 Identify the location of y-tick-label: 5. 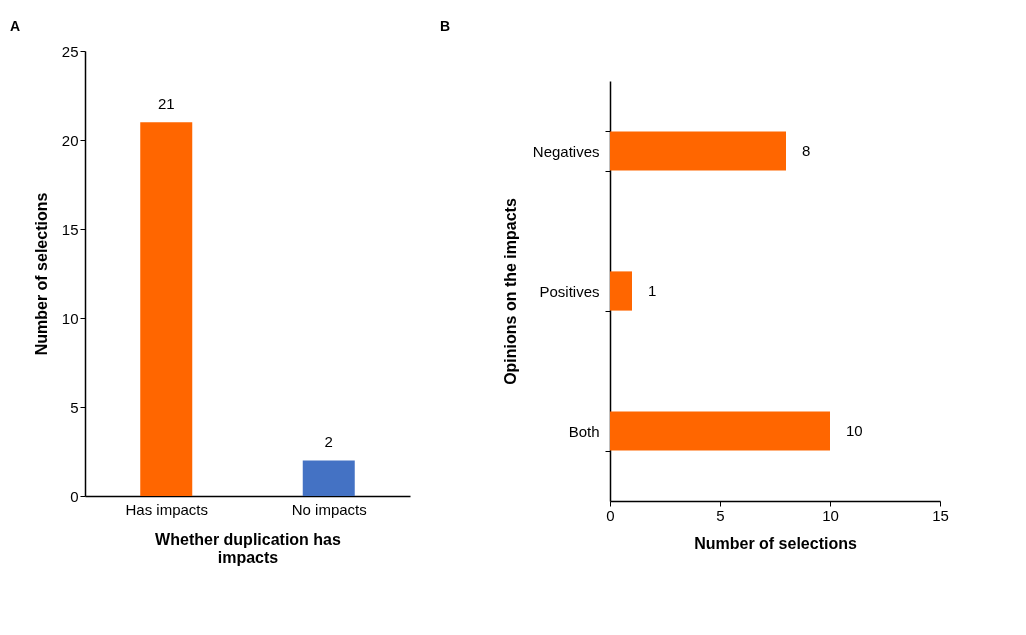
(74, 407).